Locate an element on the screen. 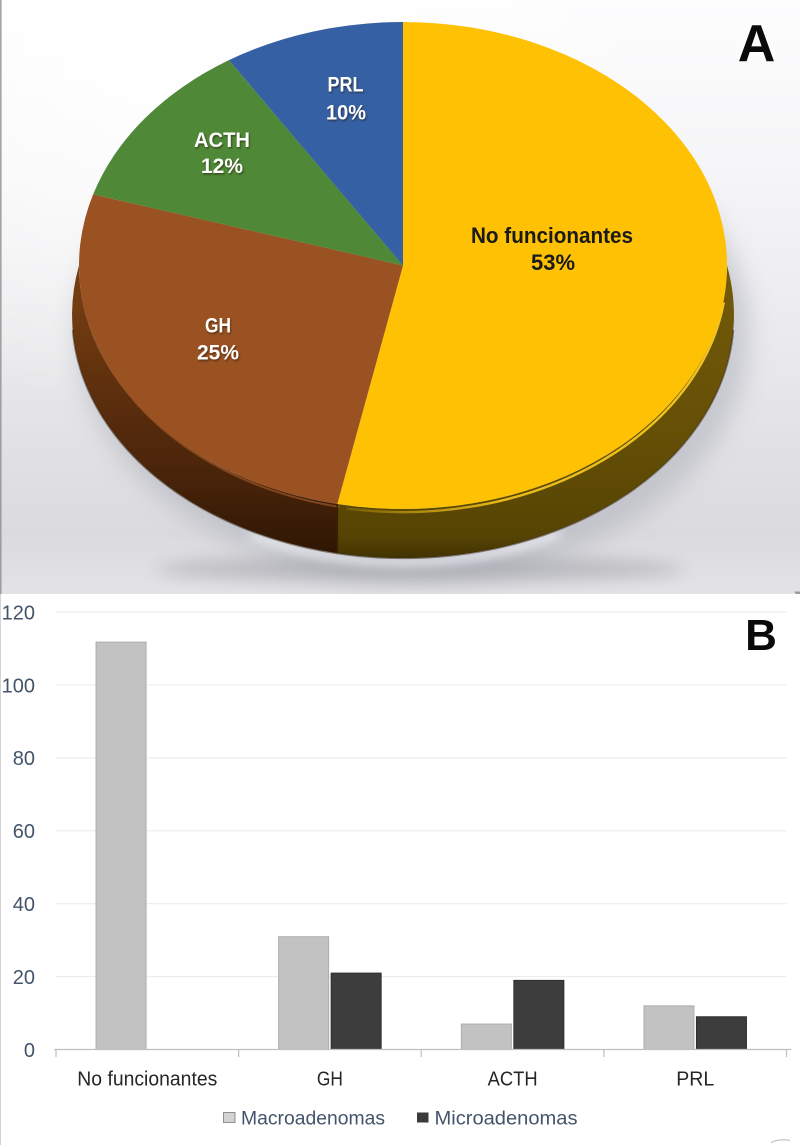  svg-text: 20 is located at coordinates (24, 978).